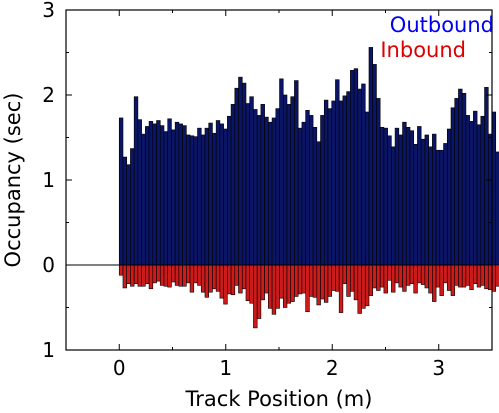  I want to click on legend-inbound: Inbound, so click(423, 50).